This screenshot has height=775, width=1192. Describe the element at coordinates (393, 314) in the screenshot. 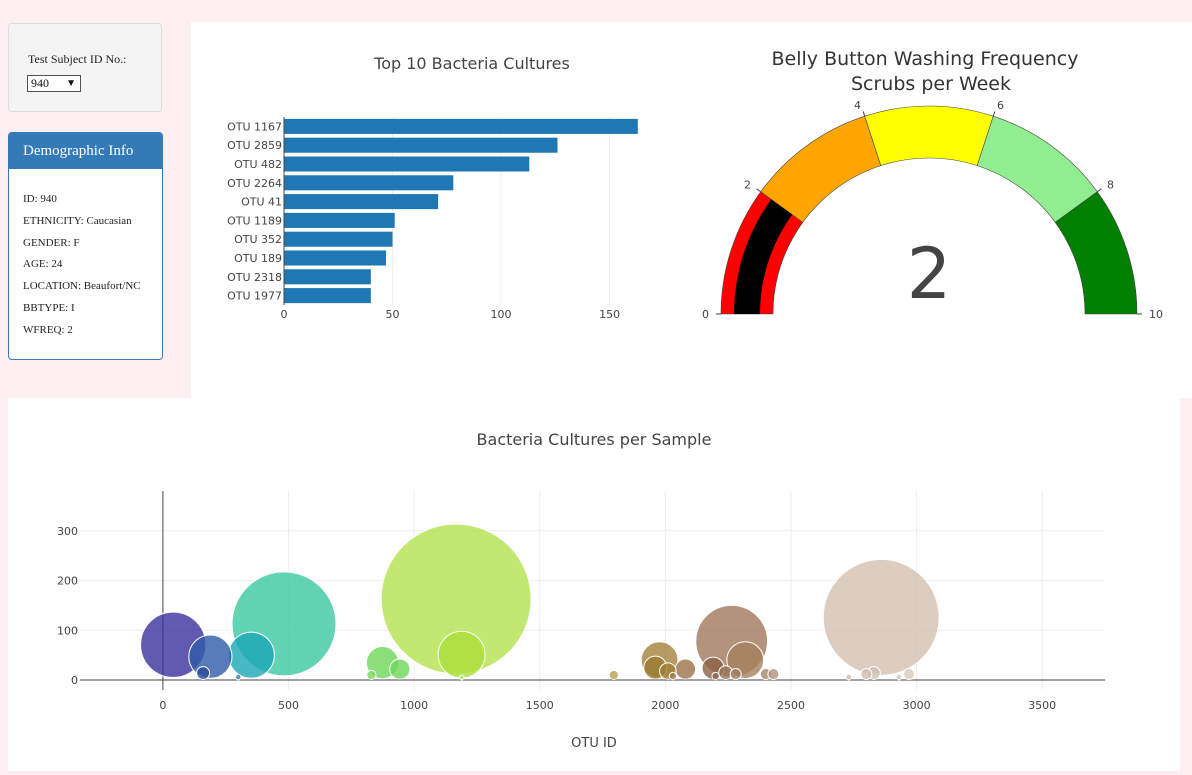

I see `bar-x-tick-label: 50` at that location.